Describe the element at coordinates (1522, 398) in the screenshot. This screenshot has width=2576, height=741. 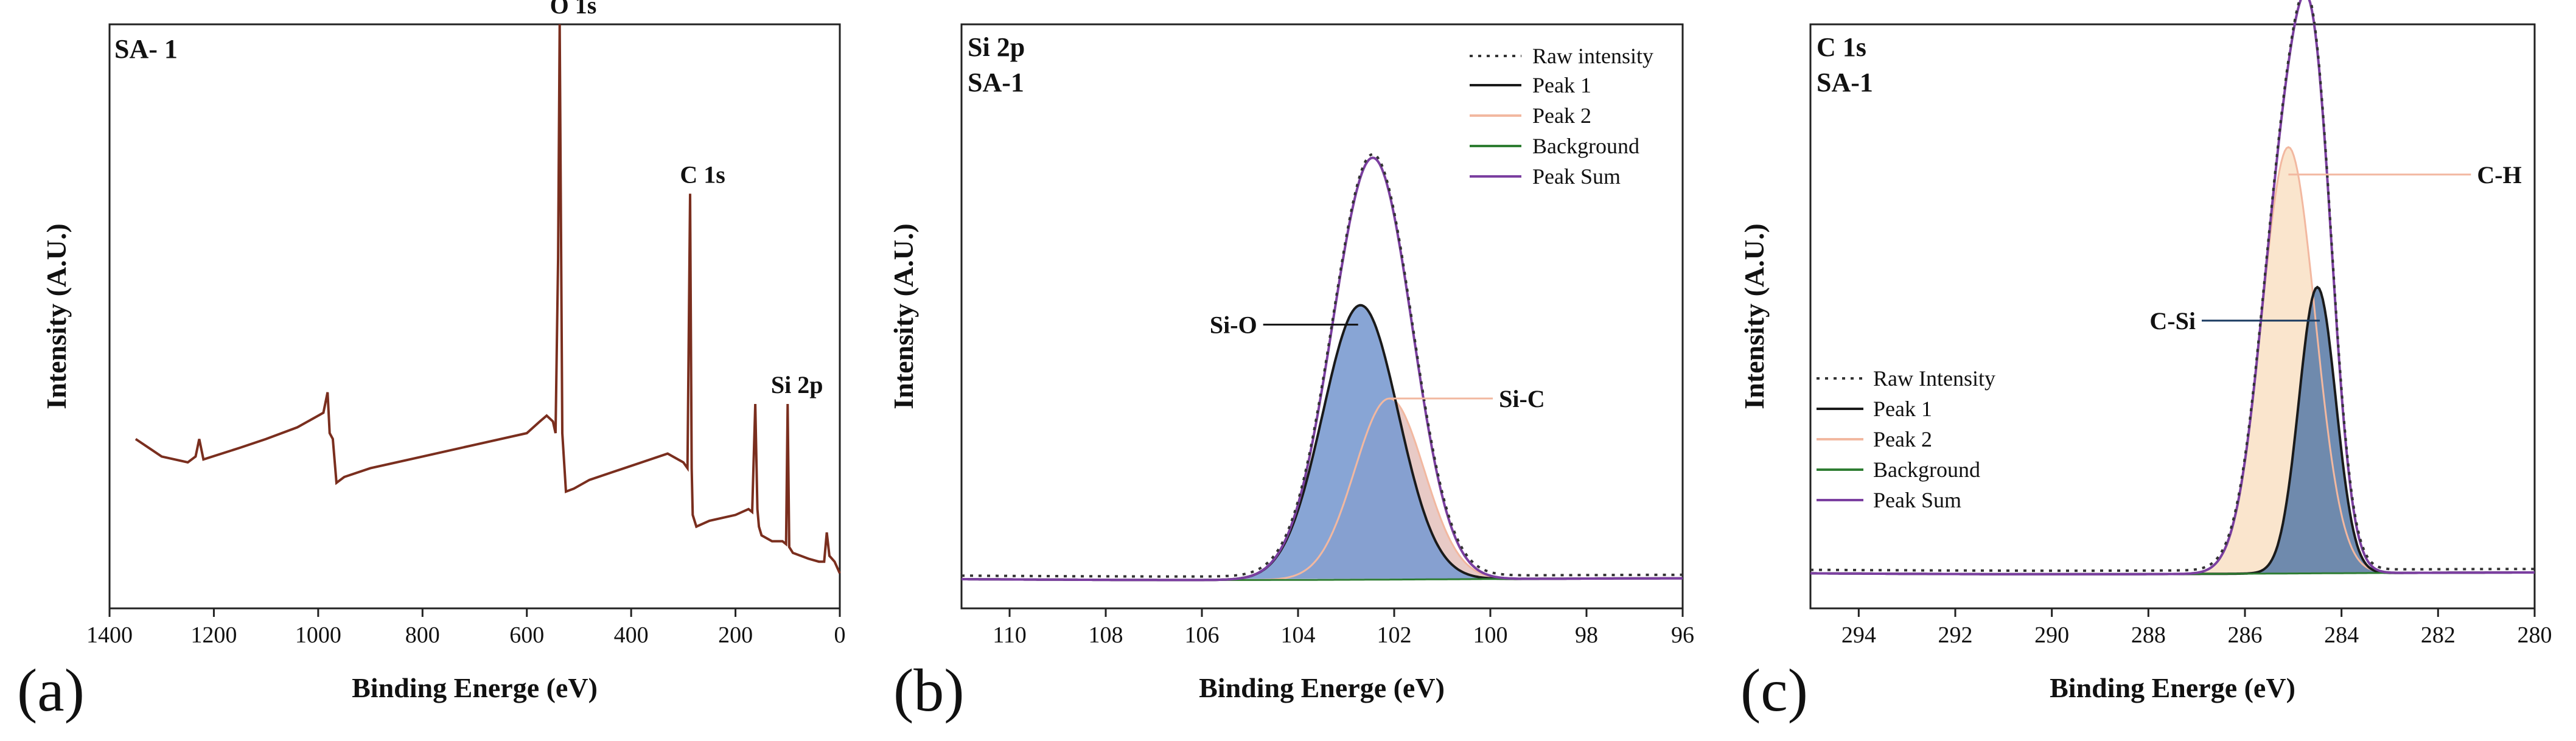
I see `peak-label-si-c: Si-C` at that location.